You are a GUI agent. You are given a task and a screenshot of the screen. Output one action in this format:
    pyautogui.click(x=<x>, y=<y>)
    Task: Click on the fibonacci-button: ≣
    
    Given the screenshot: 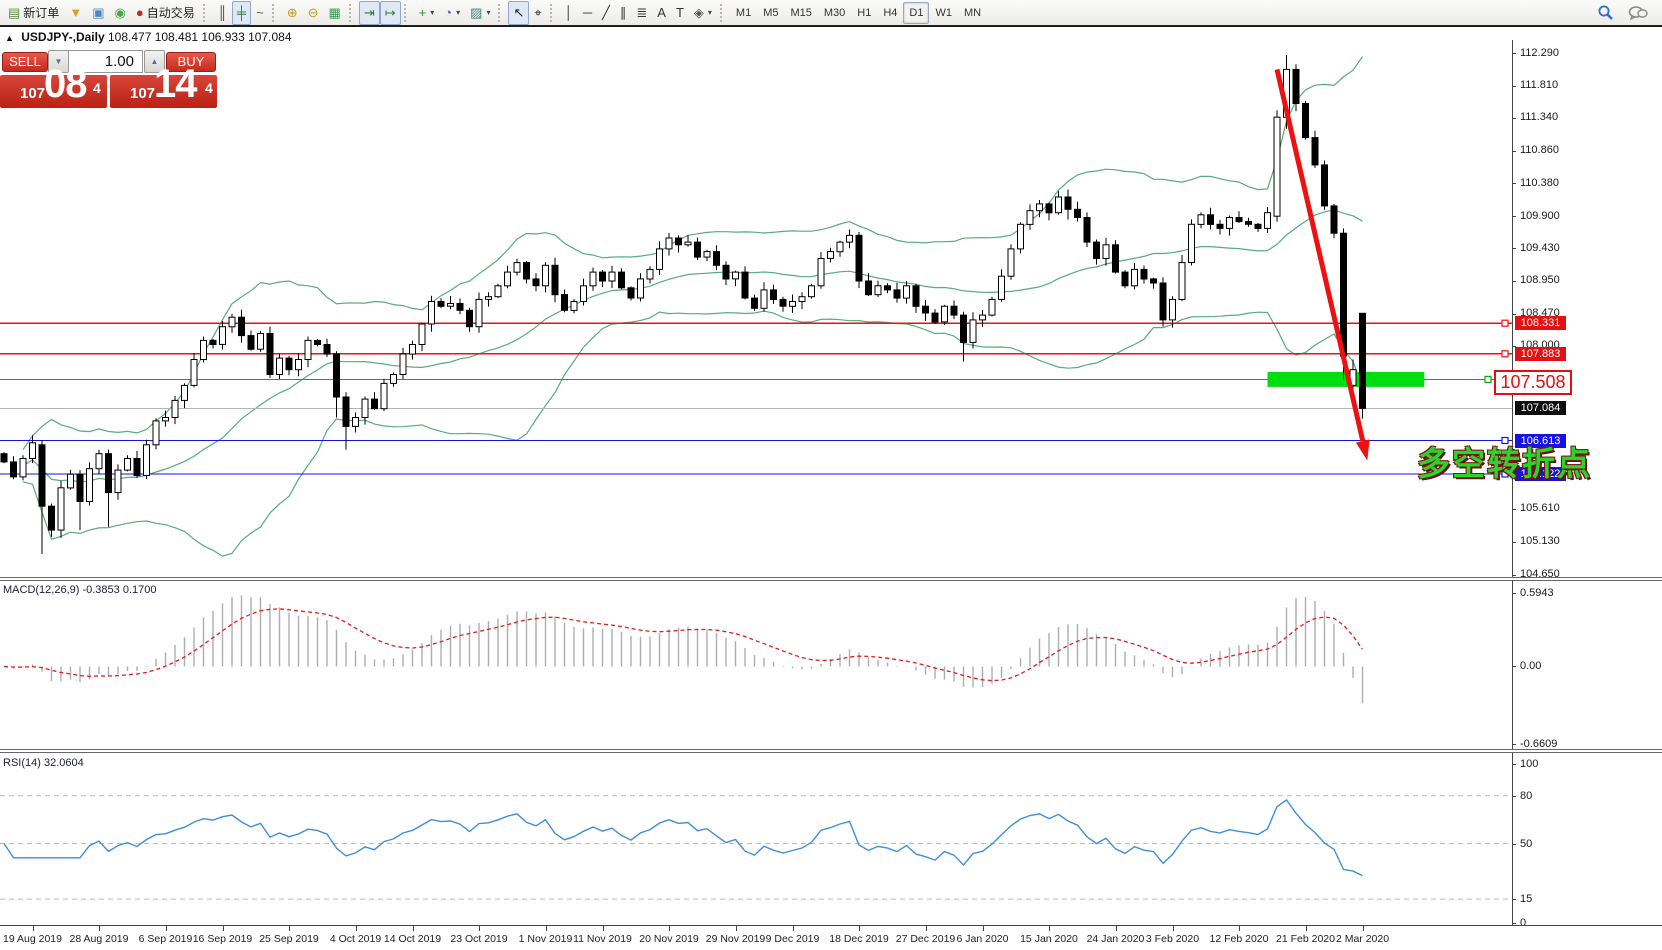 What is the action you would take?
    pyautogui.click(x=641, y=13)
    